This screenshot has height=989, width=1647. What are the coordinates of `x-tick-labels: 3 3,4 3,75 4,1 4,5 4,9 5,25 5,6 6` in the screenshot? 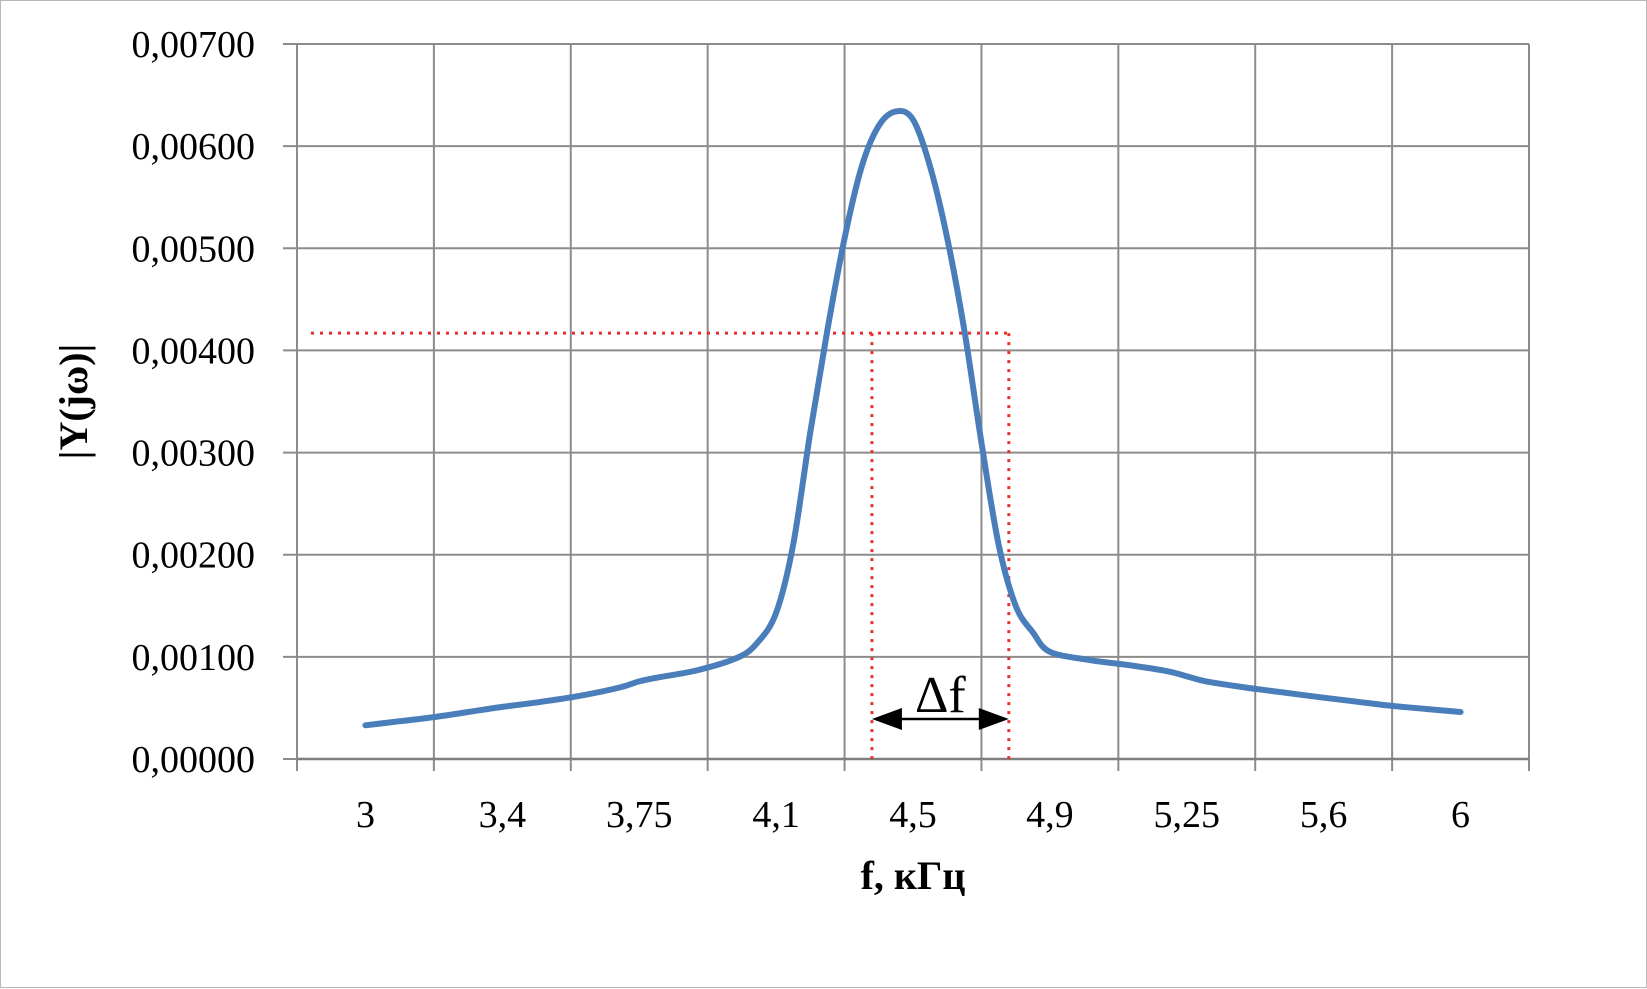 It's located at (913, 815).